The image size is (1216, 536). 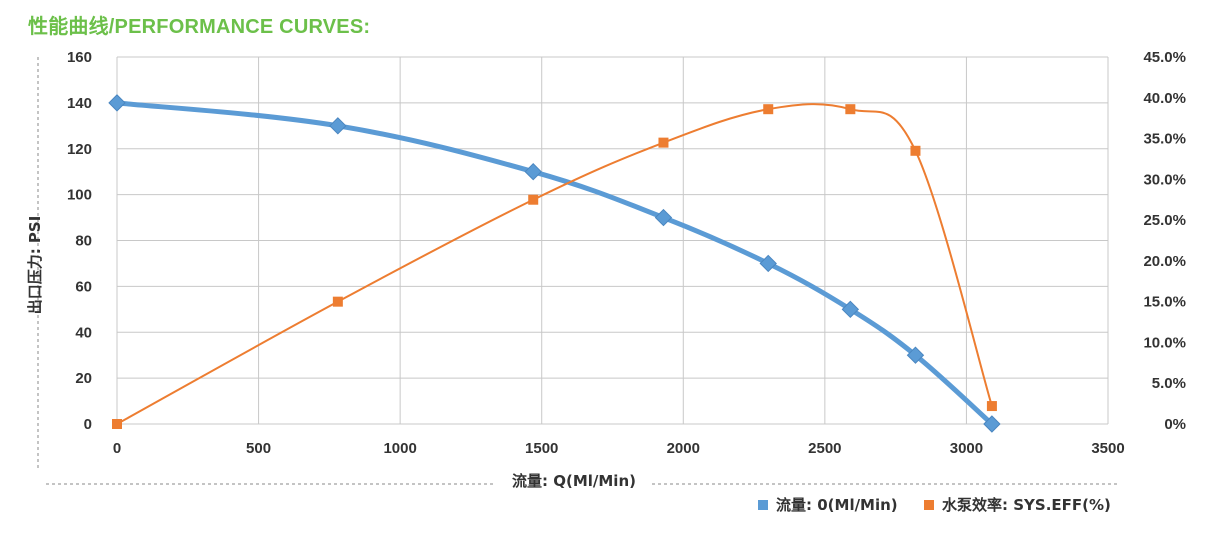 I want to click on y-left-tick-labels: 0 20 40 60 80 100 120 140 160, so click(x=79, y=241).